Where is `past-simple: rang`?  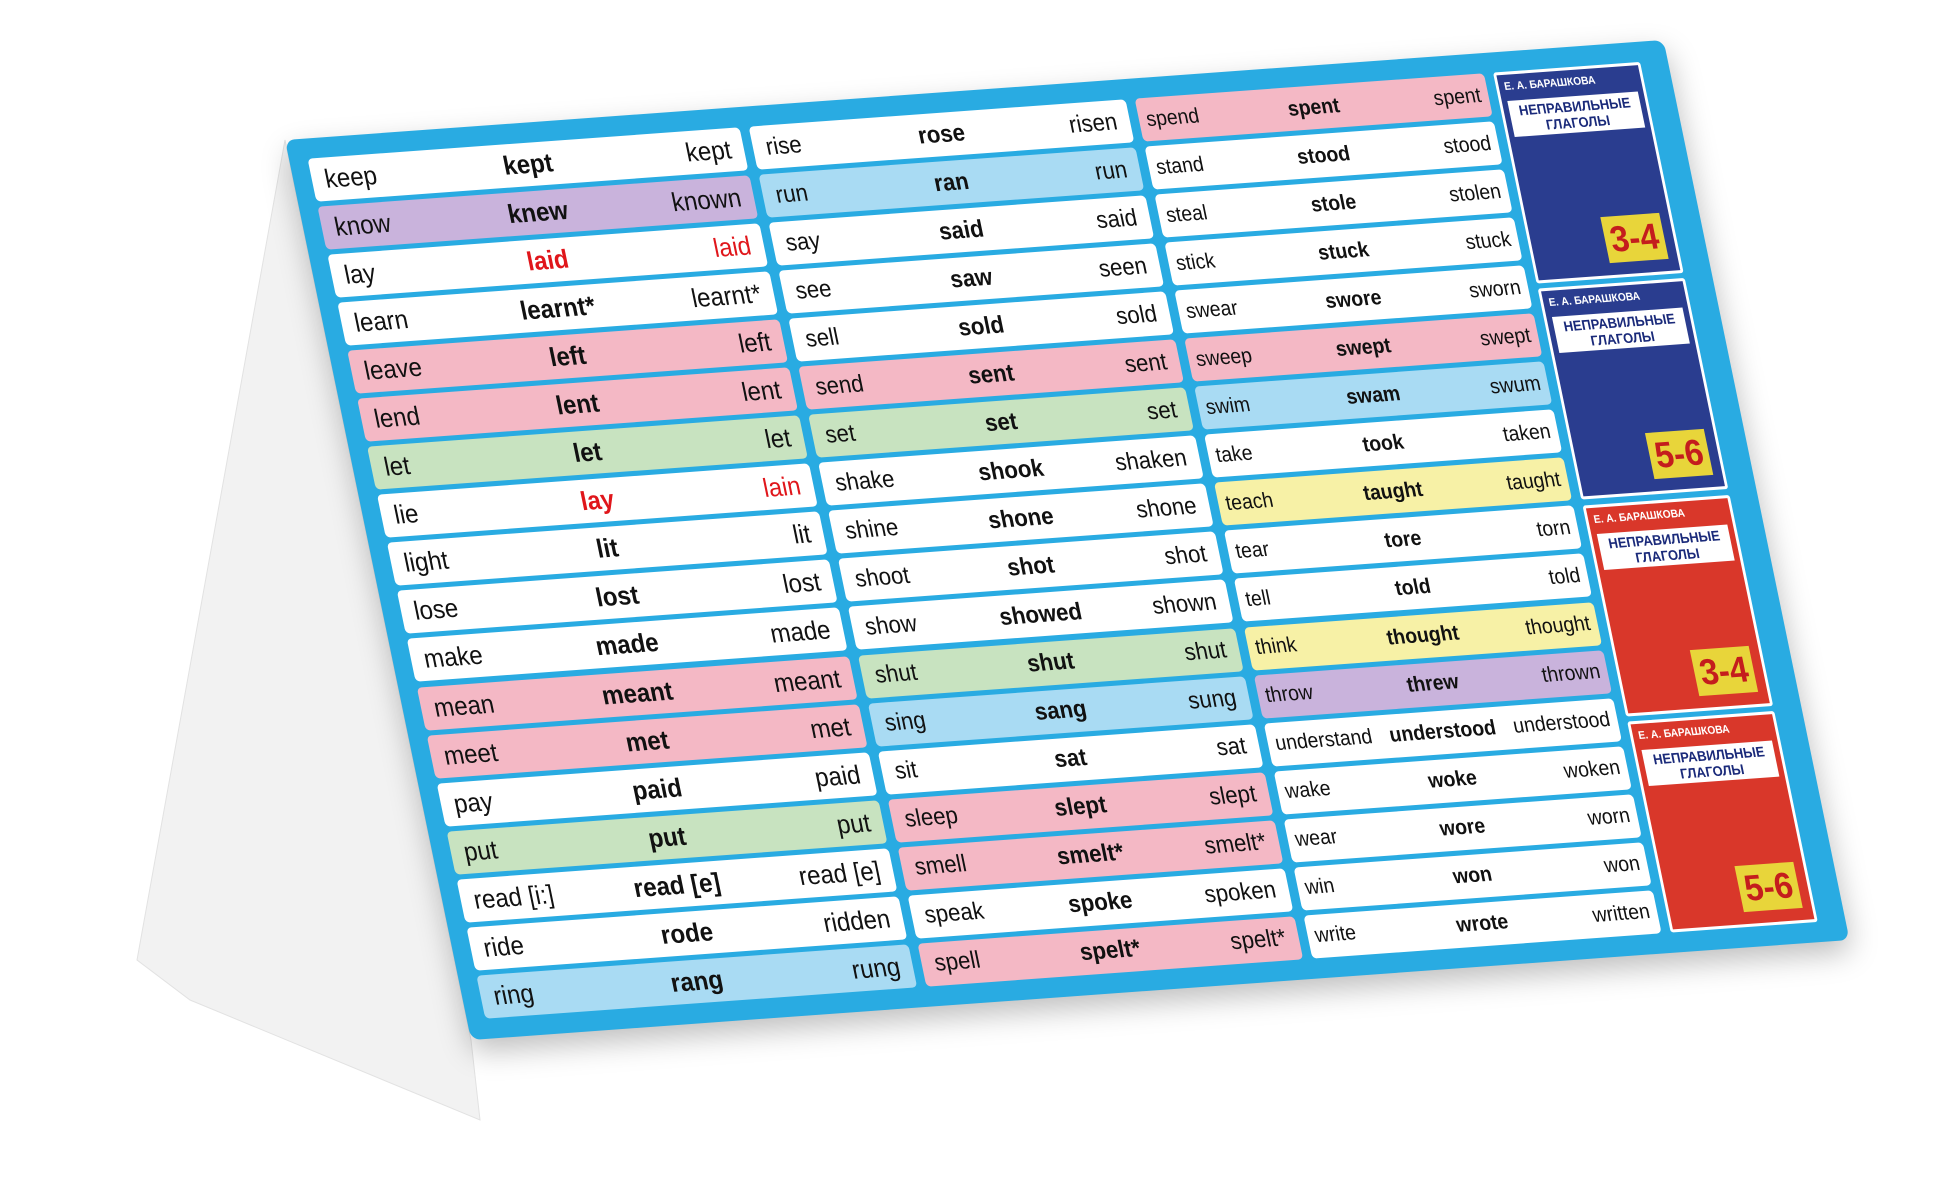
past-simple: rang is located at coordinates (696, 980).